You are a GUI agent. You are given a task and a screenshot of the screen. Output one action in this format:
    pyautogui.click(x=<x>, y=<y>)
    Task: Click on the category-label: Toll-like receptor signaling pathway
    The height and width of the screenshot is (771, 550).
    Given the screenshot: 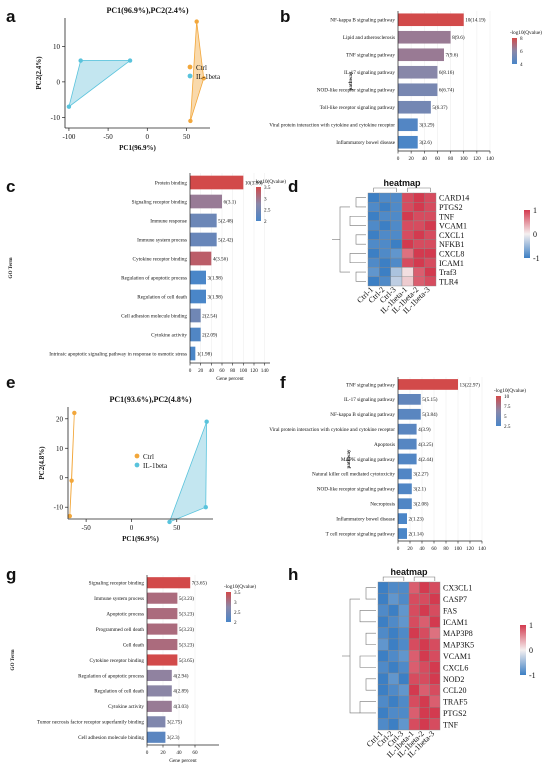 What is the action you would take?
    pyautogui.click(x=358, y=108)
    